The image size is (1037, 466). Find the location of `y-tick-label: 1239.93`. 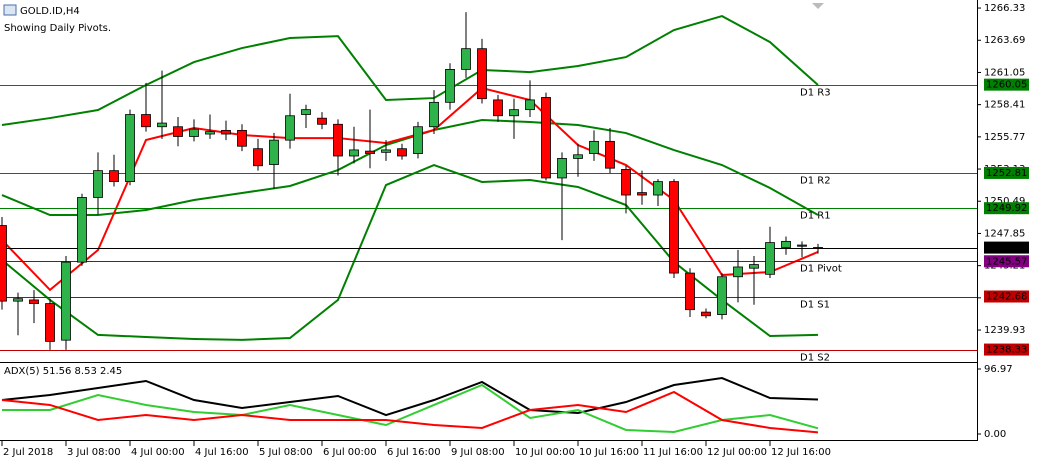

y-tick-label: 1239.93 is located at coordinates (1004, 330).